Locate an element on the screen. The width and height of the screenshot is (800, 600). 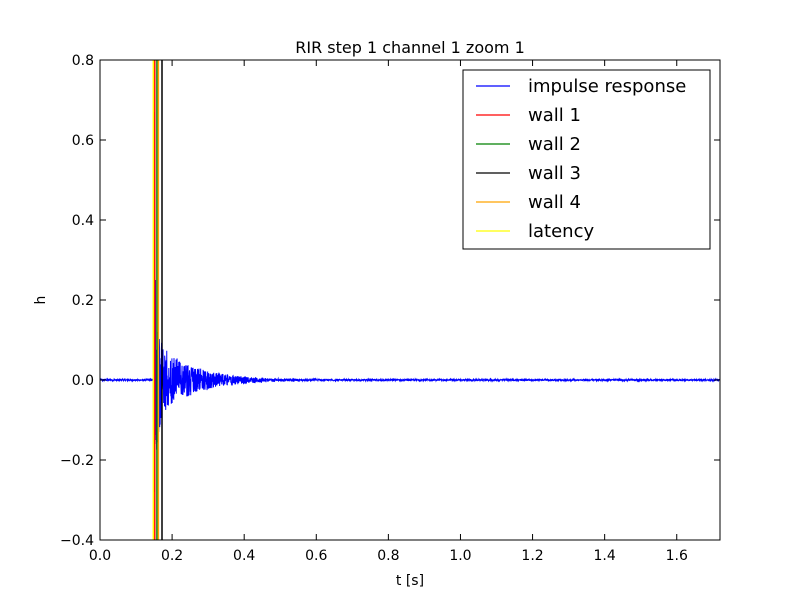
x-tick-label: 1.6 is located at coordinates (677, 556).